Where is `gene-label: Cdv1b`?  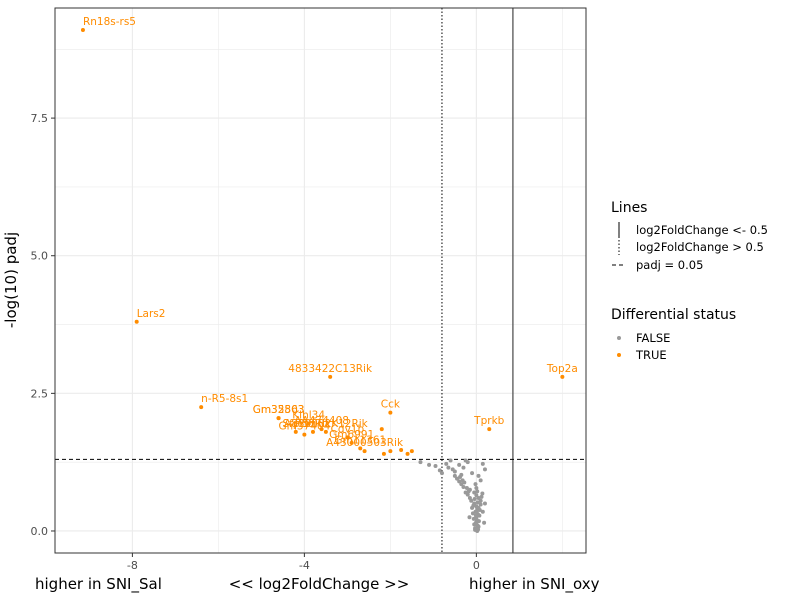
gene-label: Cdv1b is located at coordinates (348, 429).